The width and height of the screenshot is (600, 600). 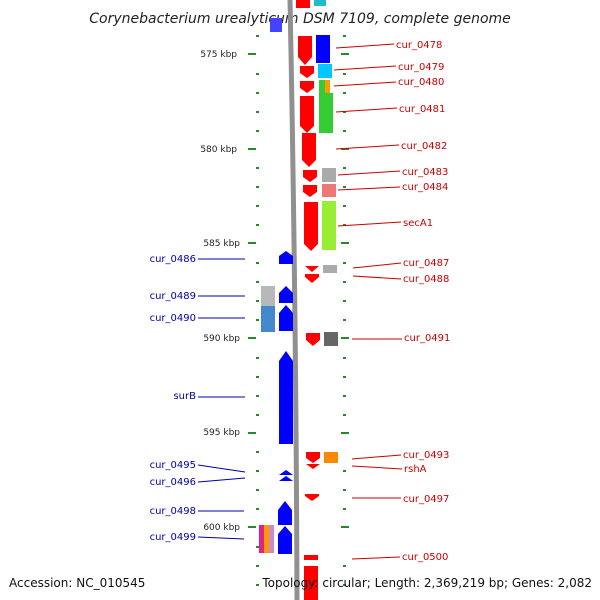 I want to click on gene-arrow-rsha, so click(x=313, y=466).